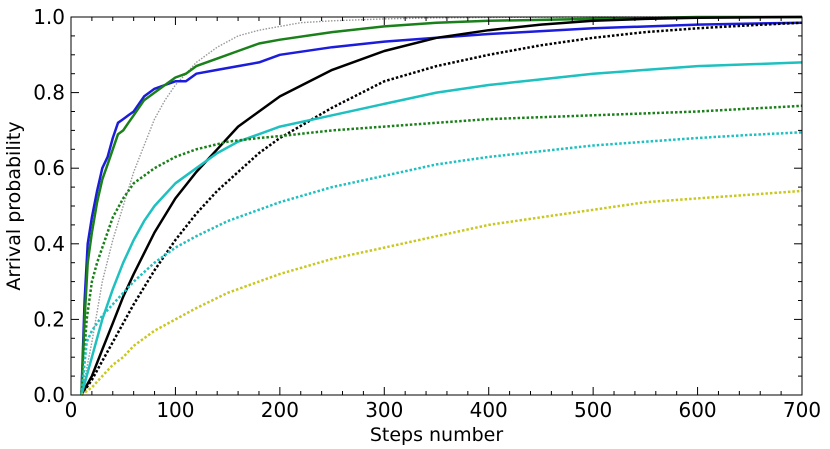 Image resolution: width=830 pixels, height=449 pixels. Describe the element at coordinates (49, 395) in the screenshot. I see `y-tick-label: 0.0` at that location.